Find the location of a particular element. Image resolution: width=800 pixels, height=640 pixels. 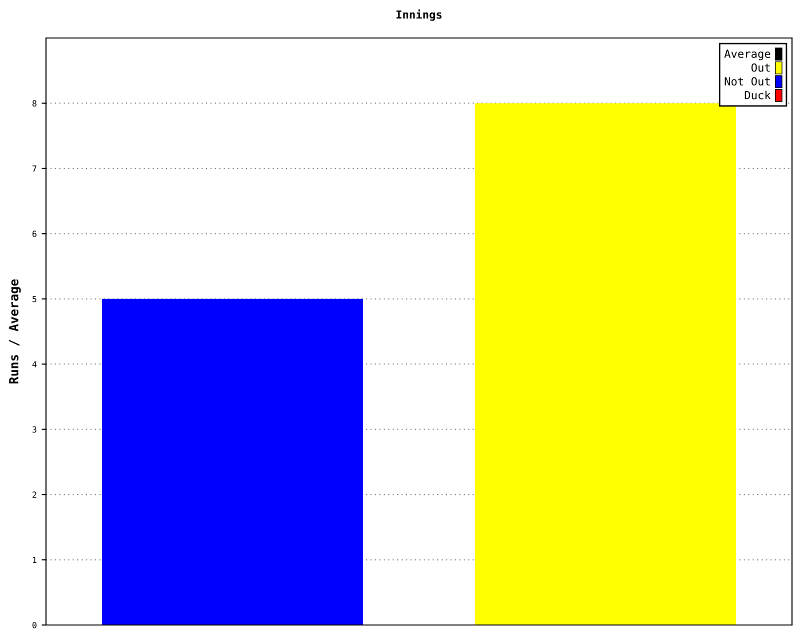

legend-label: Duck is located at coordinates (757, 95).